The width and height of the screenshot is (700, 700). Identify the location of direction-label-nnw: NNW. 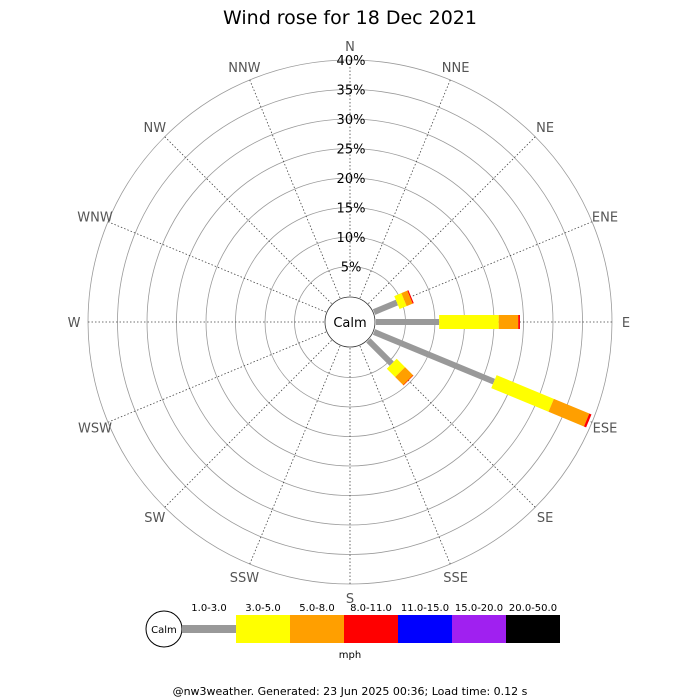
(244, 68).